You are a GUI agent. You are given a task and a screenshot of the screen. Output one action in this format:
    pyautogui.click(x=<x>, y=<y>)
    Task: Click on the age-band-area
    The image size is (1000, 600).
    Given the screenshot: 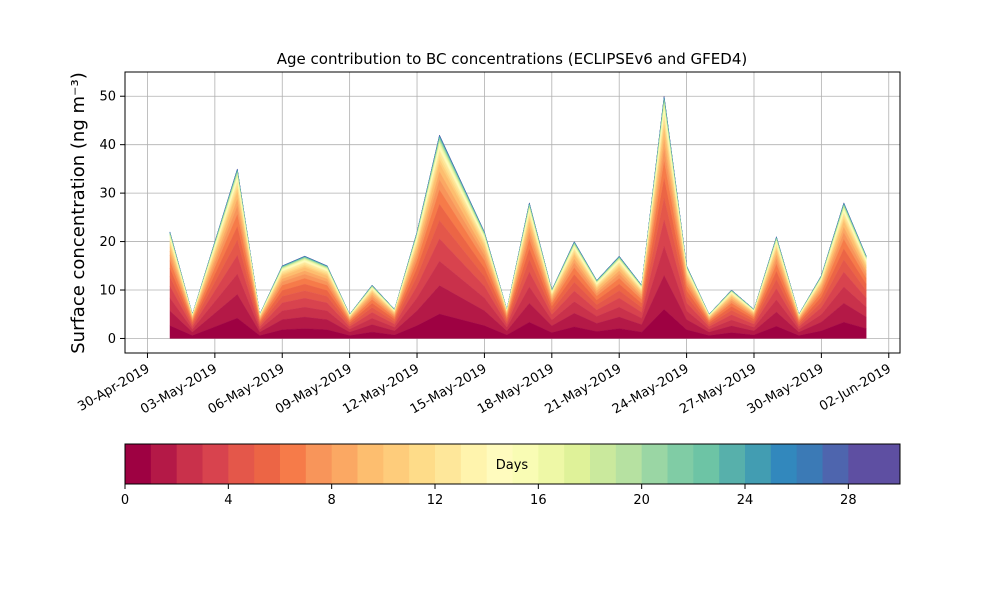 What is the action you would take?
    pyautogui.click(x=518, y=324)
    